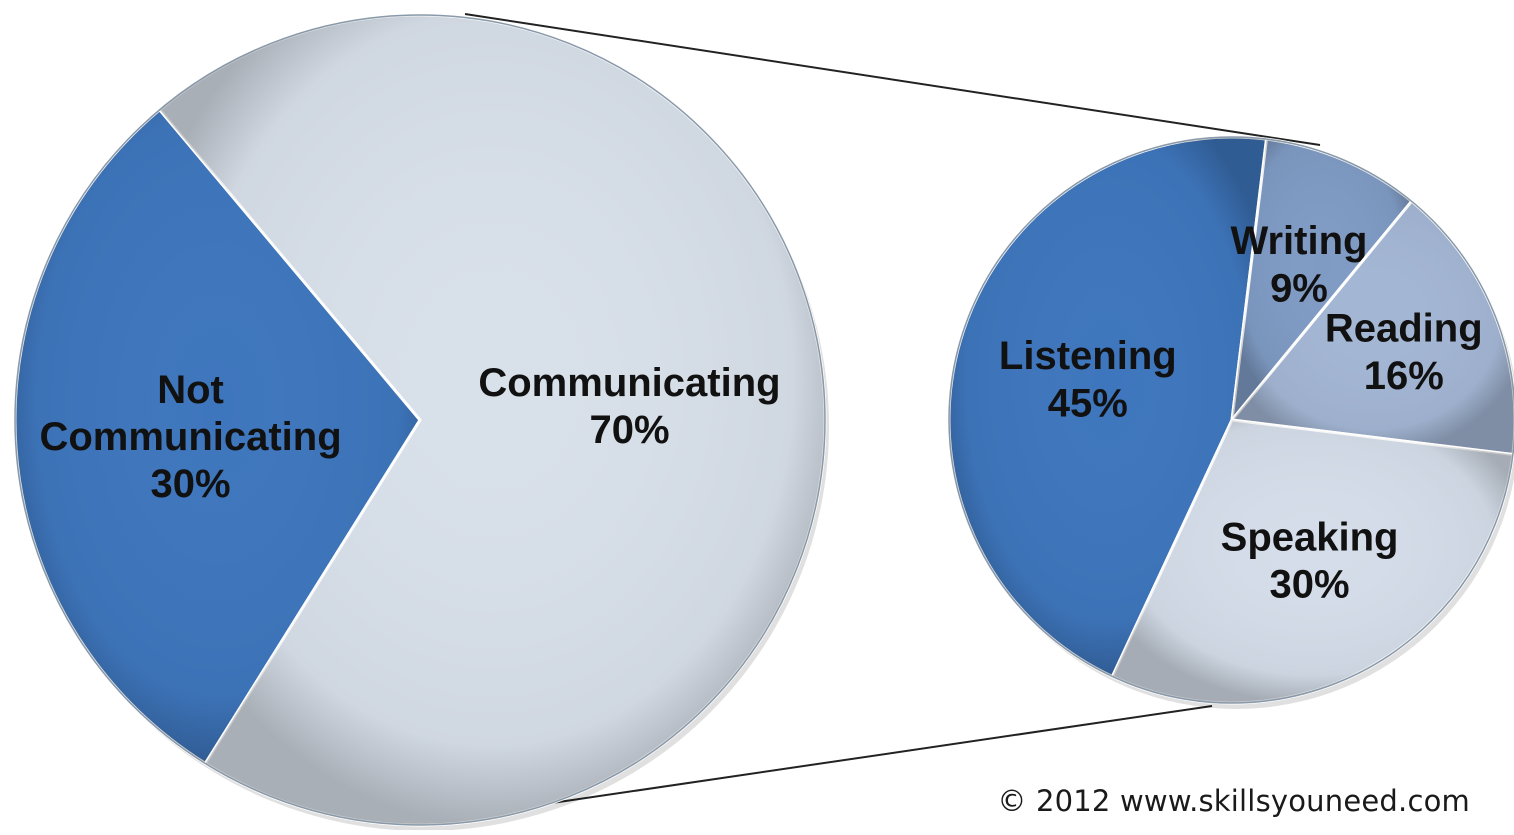  What do you see at coordinates (892, 79) in the screenshot?
I see `connector-line-top` at bounding box center [892, 79].